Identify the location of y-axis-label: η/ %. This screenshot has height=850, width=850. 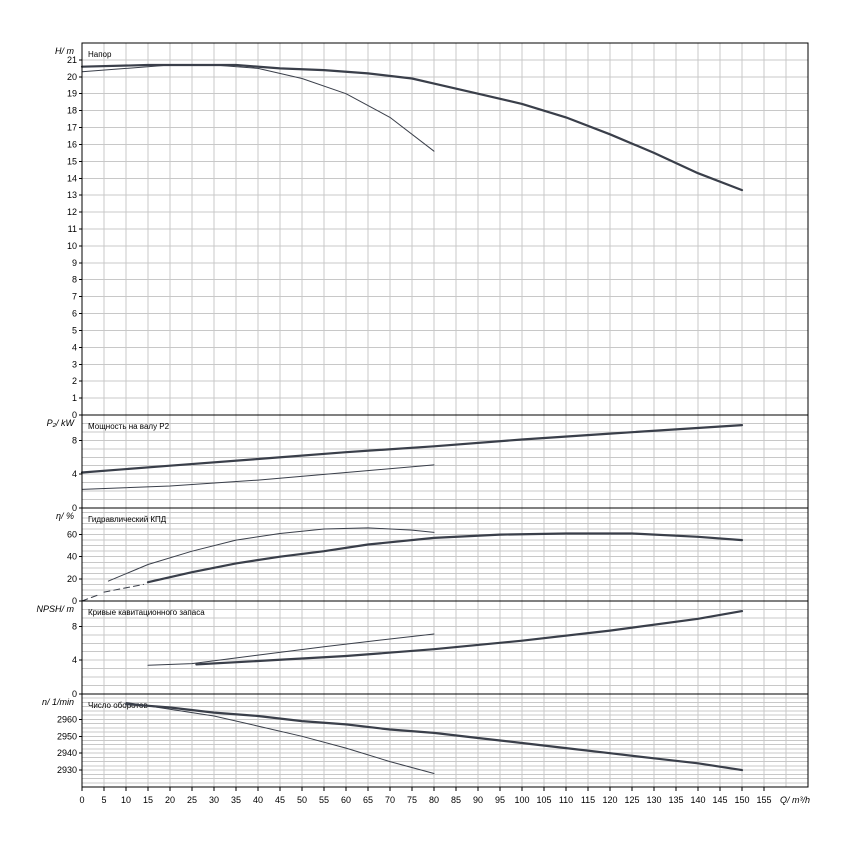
(65, 516).